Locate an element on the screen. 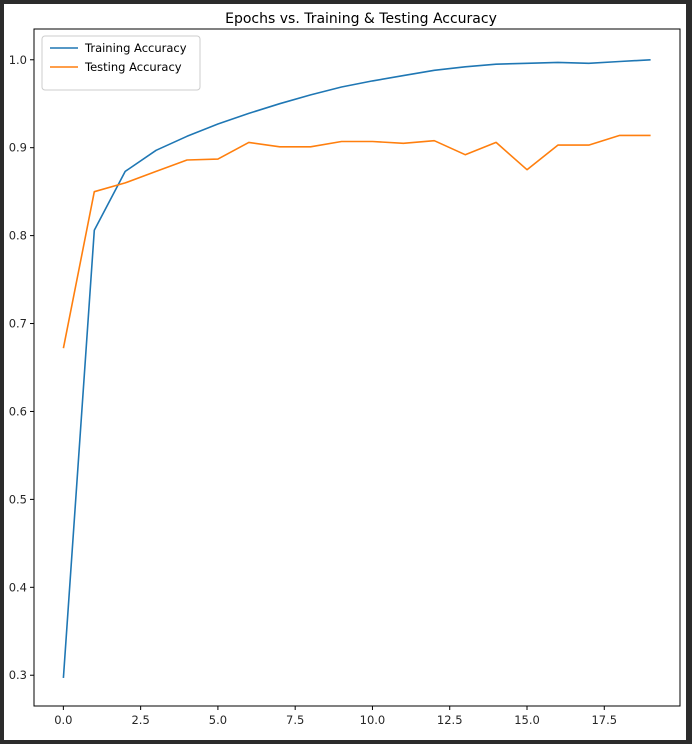  y-axis-ticks: 0.3 0.4 0.5 0.6 0.7 0.8 0.9 1.0 is located at coordinates (21, 367).